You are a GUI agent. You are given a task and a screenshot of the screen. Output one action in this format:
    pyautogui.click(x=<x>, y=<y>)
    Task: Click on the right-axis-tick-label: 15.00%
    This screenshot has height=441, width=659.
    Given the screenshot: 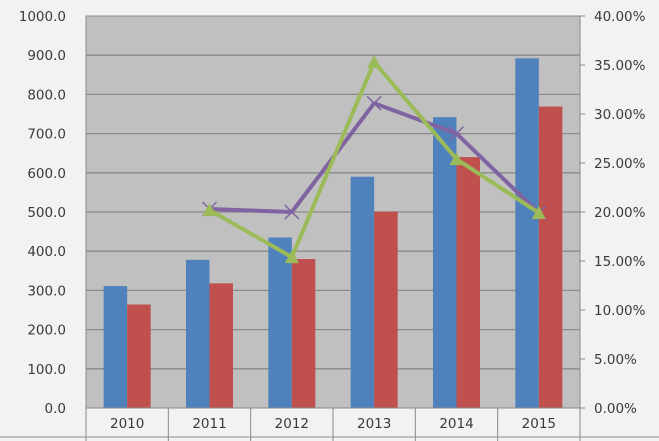 What is the action you would take?
    pyautogui.click(x=620, y=262)
    